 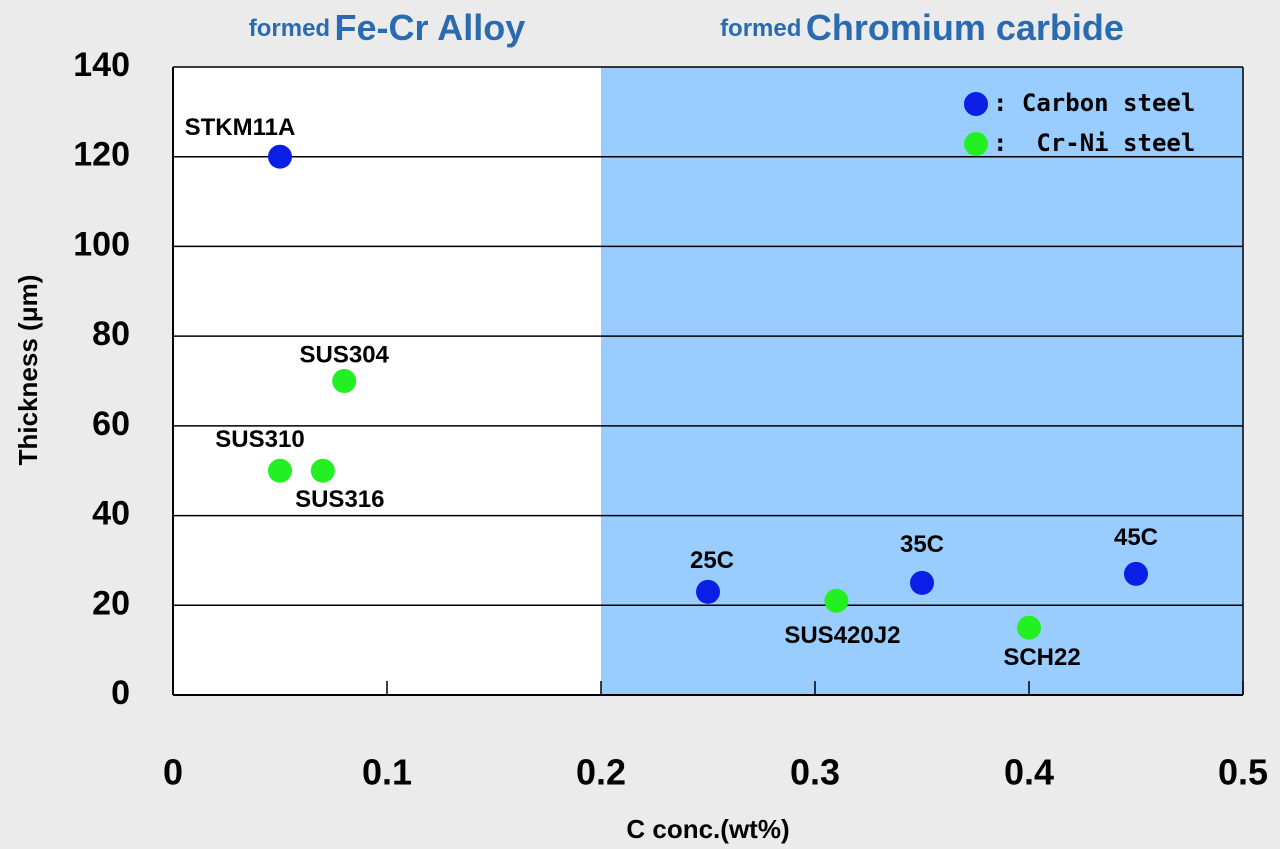 What do you see at coordinates (387, 772) in the screenshot?
I see `x-tick-label: 0.1` at bounding box center [387, 772].